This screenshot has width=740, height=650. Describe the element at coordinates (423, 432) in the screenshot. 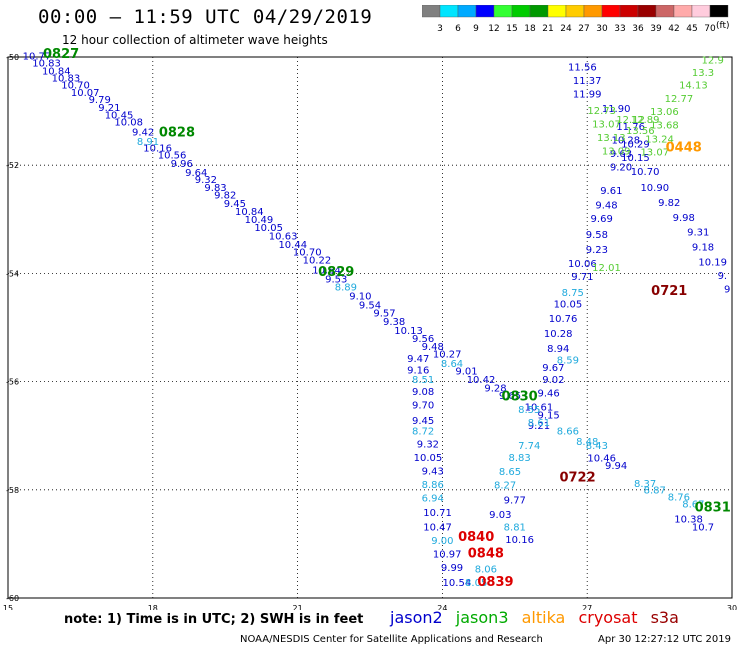

I see `swh-point: 8.72` at that location.